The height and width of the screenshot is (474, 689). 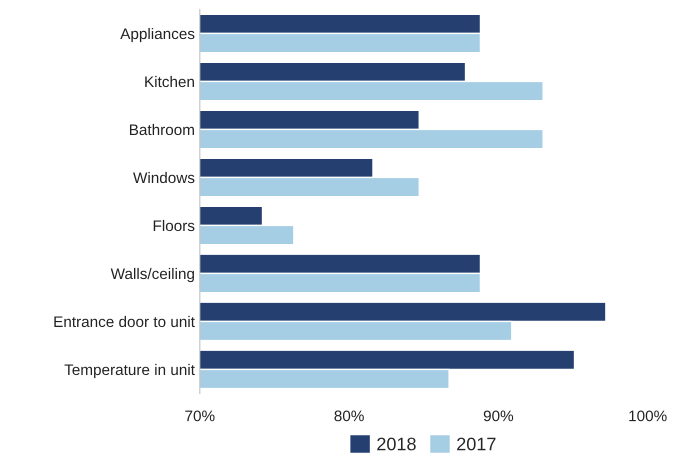 I want to click on y-tick-label: Walls/ceiling, so click(x=152, y=275).